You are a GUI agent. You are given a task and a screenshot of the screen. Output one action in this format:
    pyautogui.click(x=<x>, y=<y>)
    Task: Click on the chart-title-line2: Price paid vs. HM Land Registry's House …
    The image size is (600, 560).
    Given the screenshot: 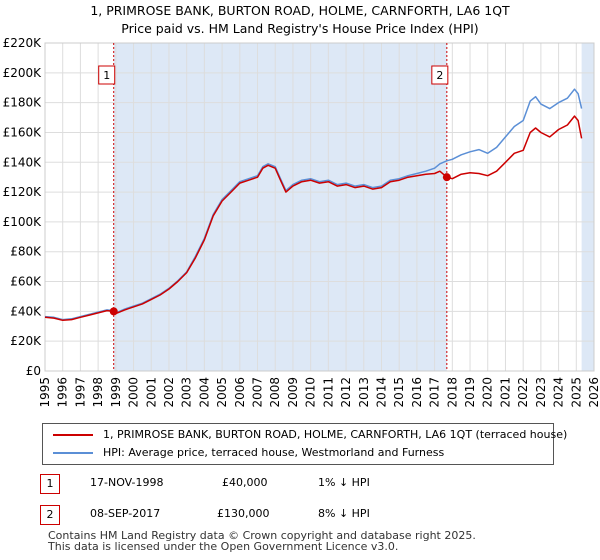 What is the action you would take?
    pyautogui.click(x=300, y=28)
    